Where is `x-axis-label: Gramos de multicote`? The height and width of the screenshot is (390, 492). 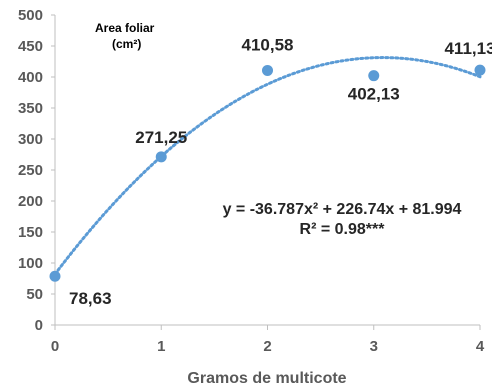 x-axis-label: Gramos de multicote is located at coordinates (266, 378).